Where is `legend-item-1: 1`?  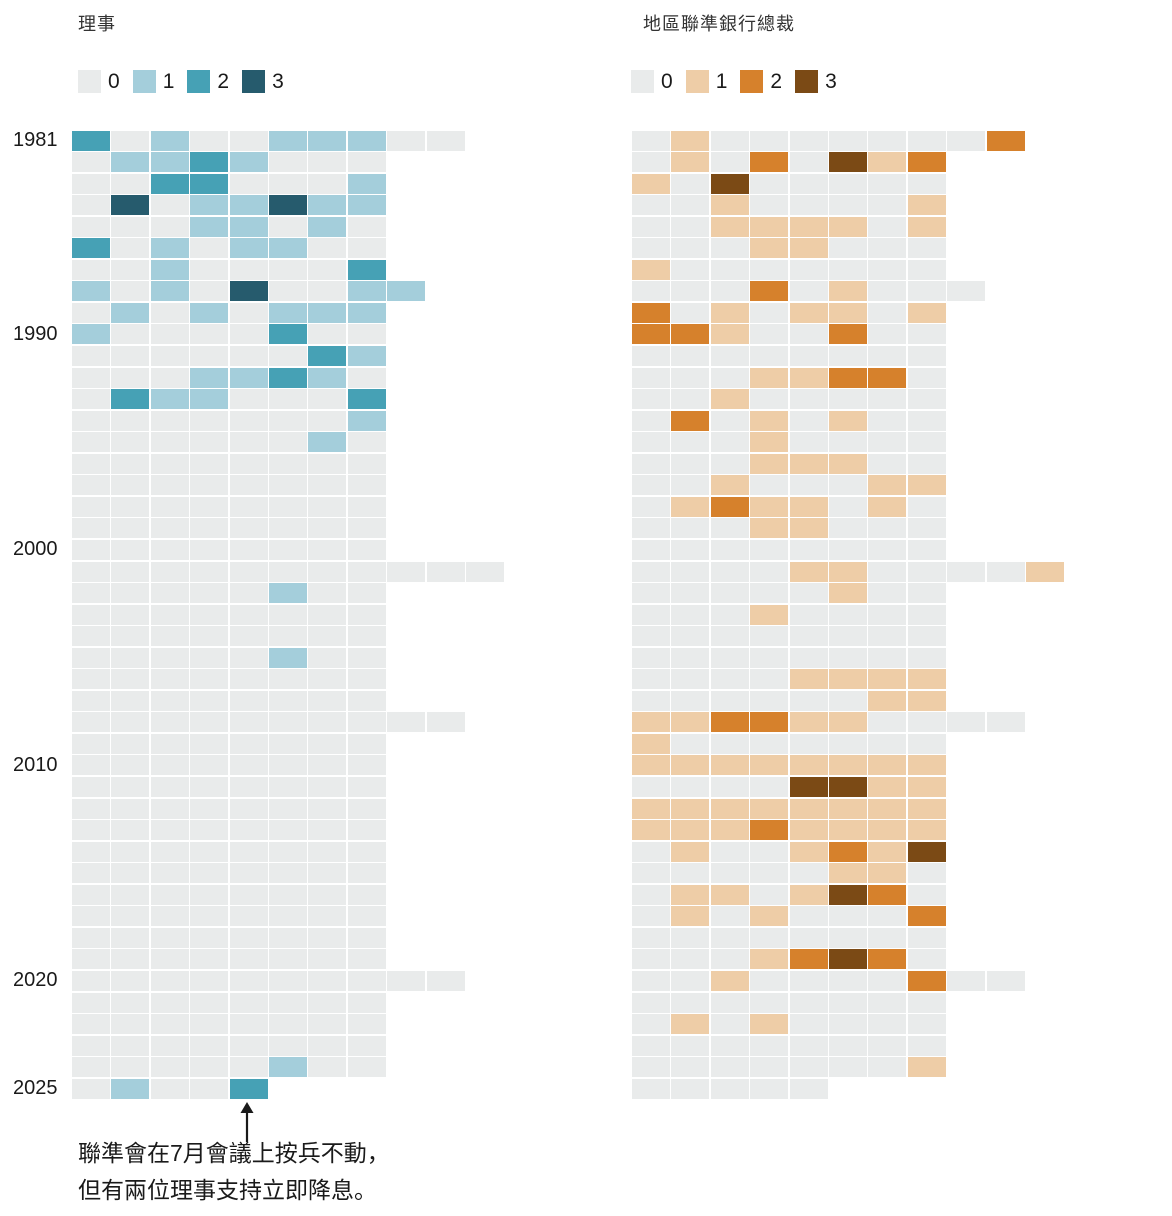 legend-item-1: 1 is located at coordinates (706, 81).